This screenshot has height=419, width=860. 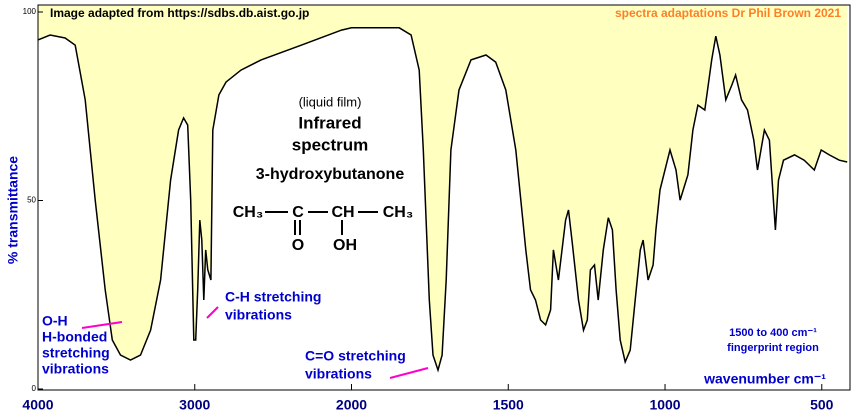 I want to click on x-tick-label: 4000, so click(x=37, y=405).